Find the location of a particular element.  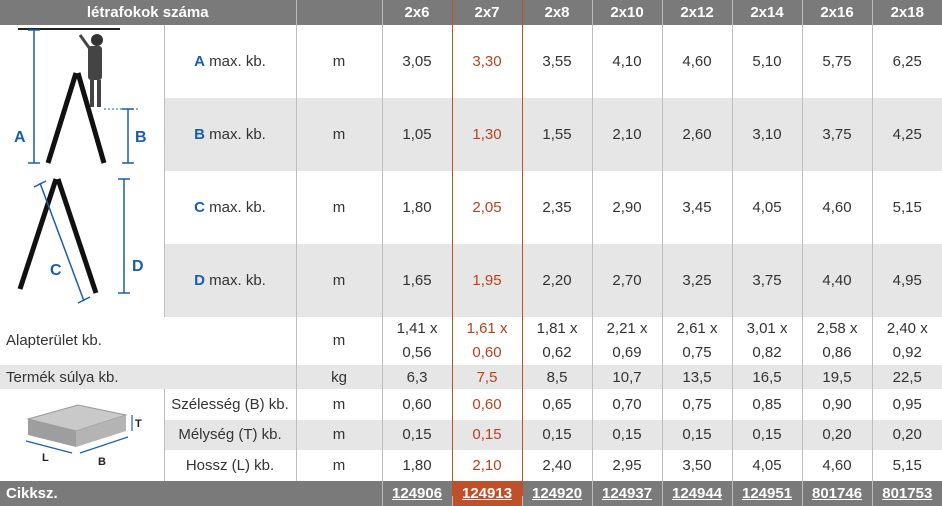

value-cell: 1,95 is located at coordinates (487, 280).